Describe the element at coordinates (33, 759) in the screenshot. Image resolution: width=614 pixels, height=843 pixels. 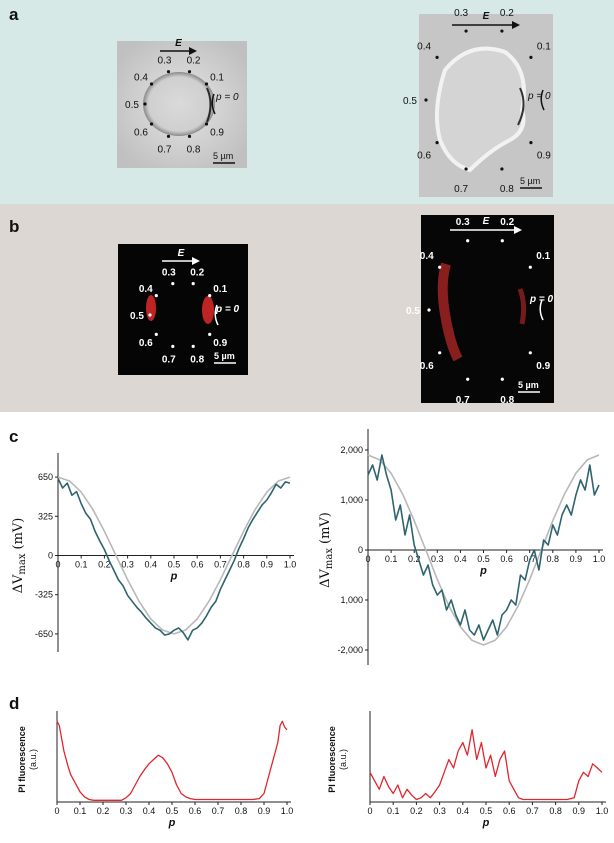
I see `y-label-unit: (a.u.)` at that location.